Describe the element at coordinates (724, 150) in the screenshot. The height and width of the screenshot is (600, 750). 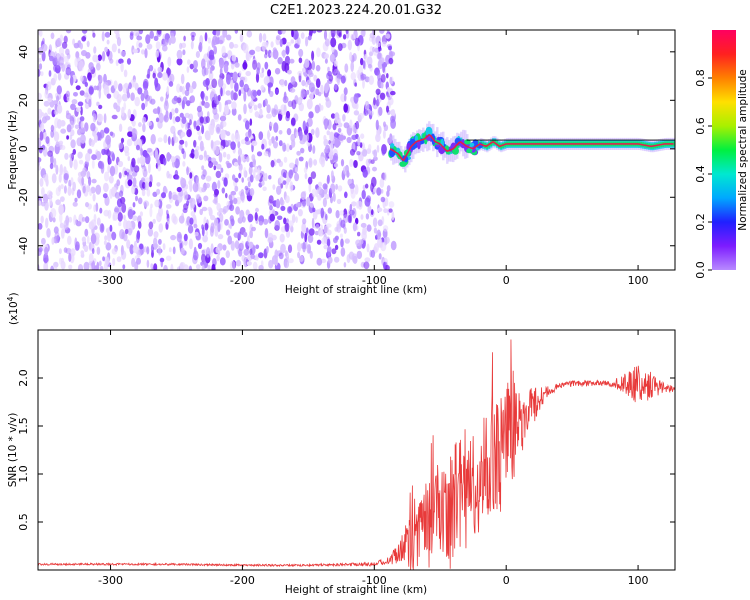
I see `colorbar-ramp` at that location.